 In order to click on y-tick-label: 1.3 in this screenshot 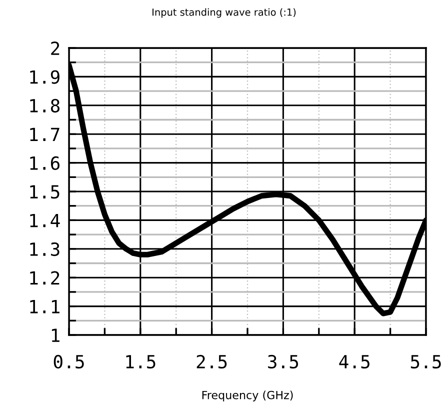, I will do `click(45, 249)`.